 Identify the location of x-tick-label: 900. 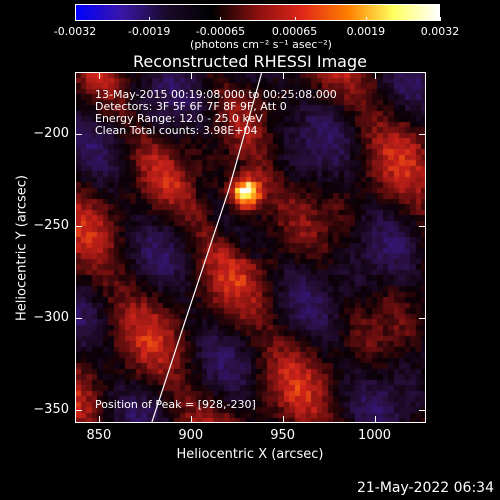
(191, 435).